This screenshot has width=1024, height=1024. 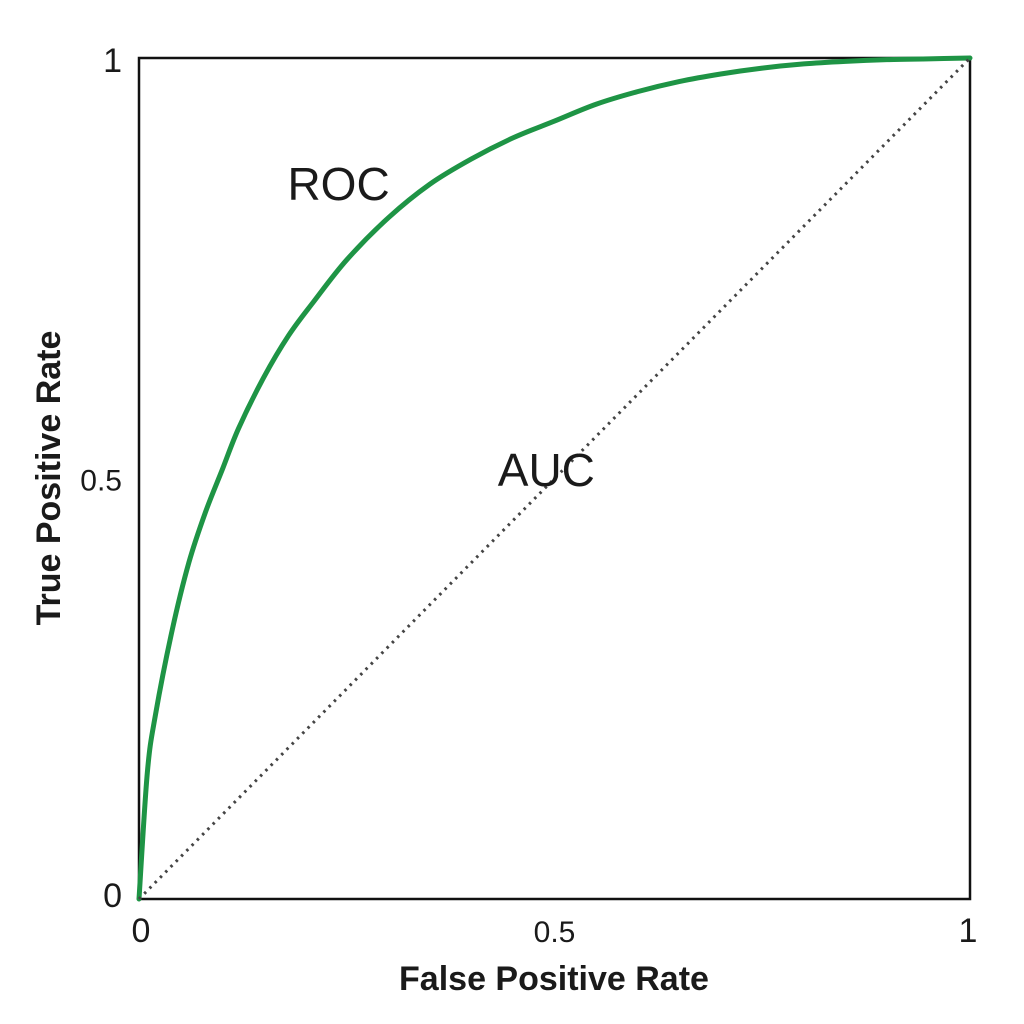 What do you see at coordinates (338, 184) in the screenshot?
I see `roc-annotation: ROC` at bounding box center [338, 184].